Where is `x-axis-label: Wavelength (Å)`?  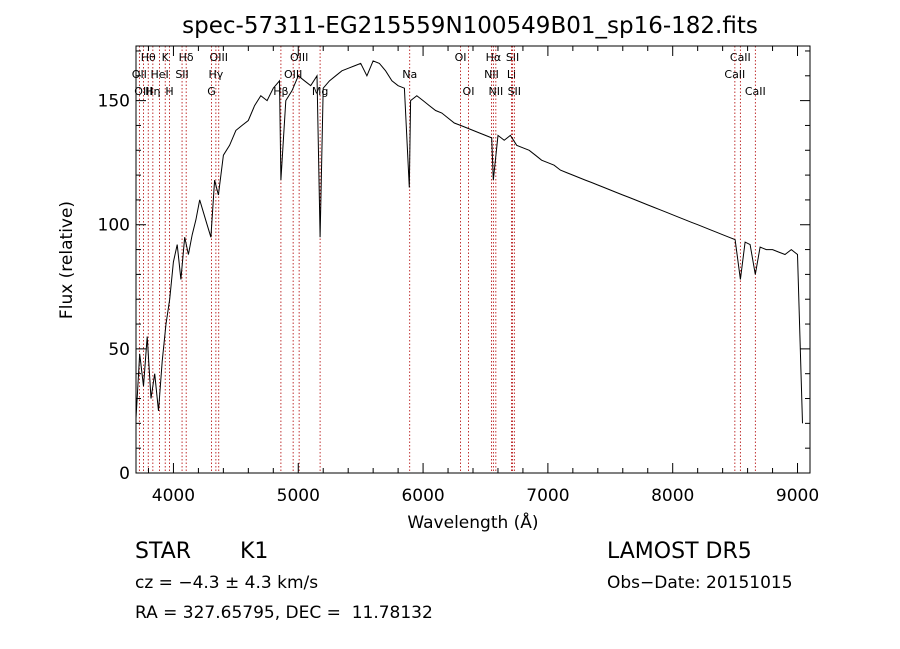 x-axis-label: Wavelength (Å) is located at coordinates (472, 522).